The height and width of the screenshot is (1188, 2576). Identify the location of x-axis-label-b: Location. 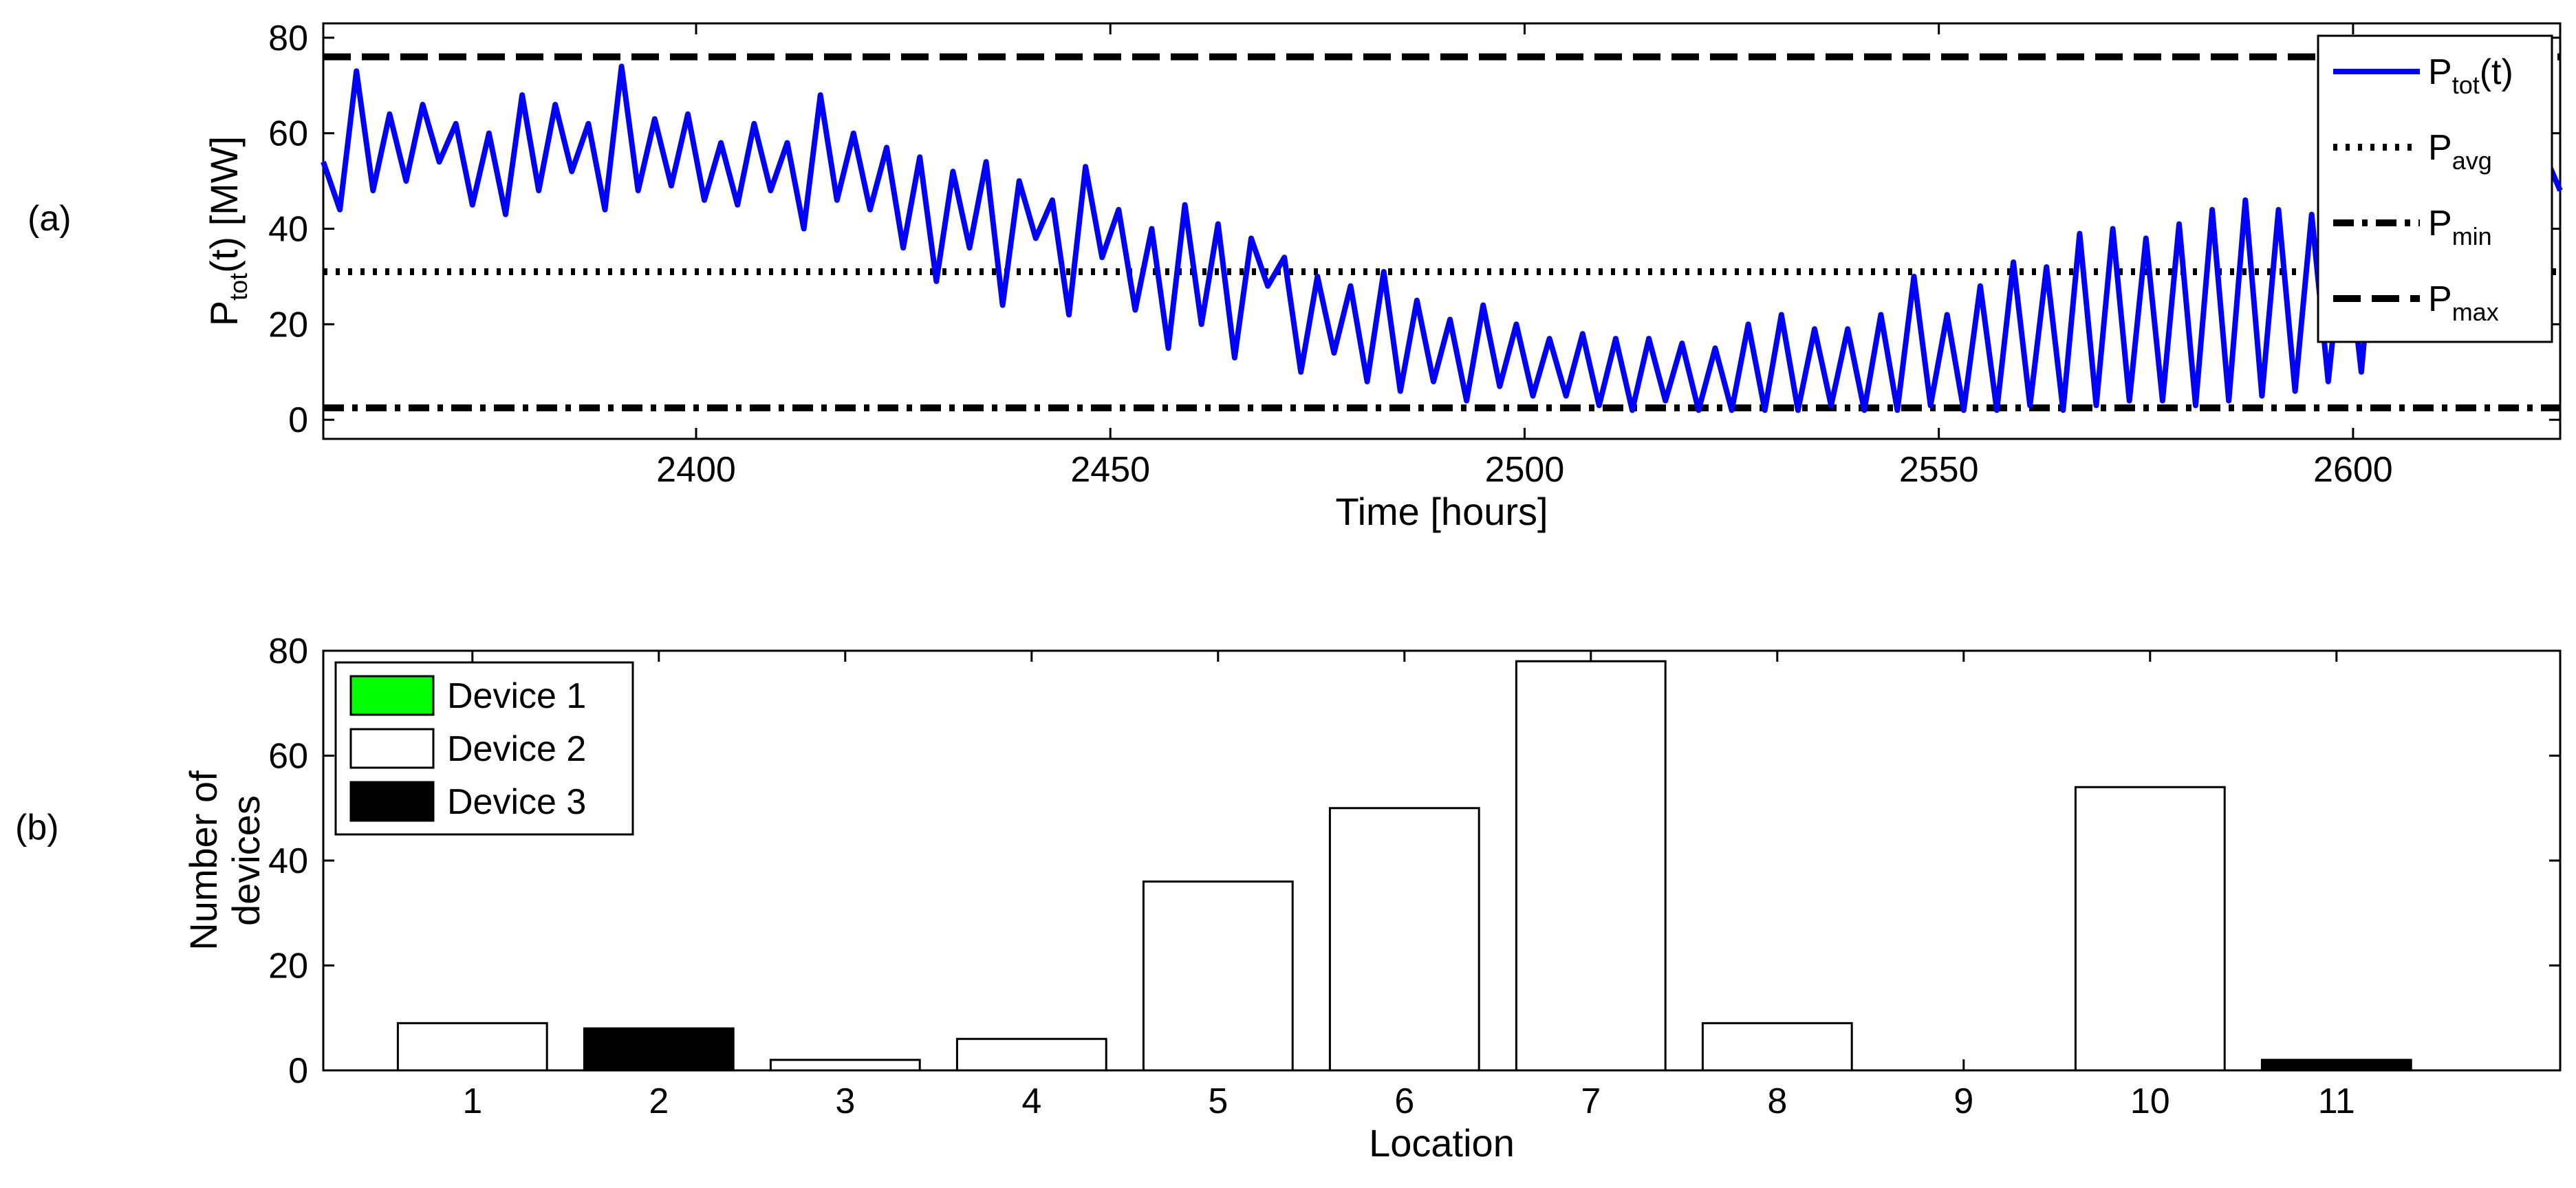
(1442, 1143).